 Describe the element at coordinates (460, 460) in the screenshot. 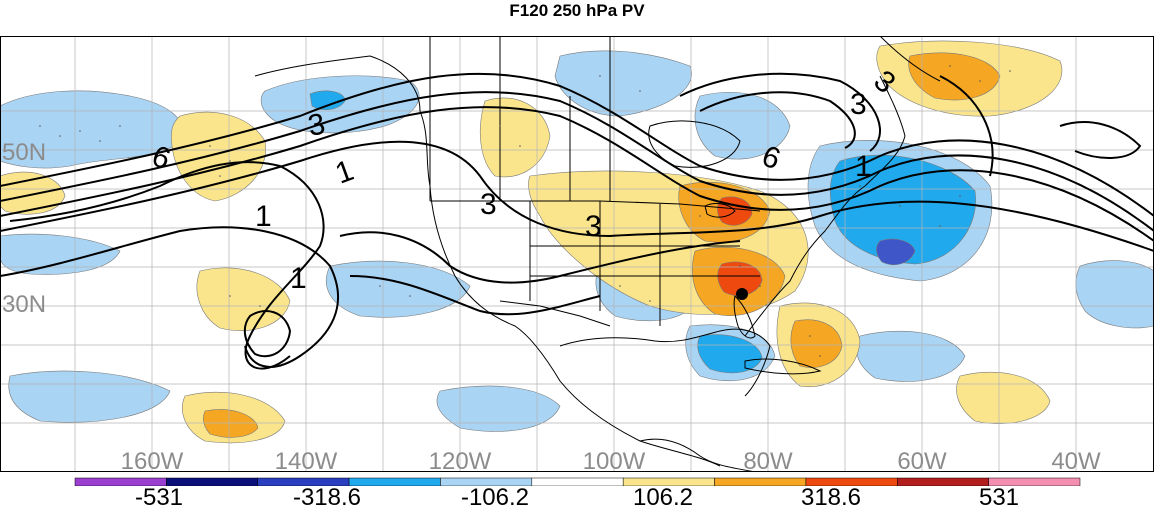

I see `lon-label: 120W` at that location.